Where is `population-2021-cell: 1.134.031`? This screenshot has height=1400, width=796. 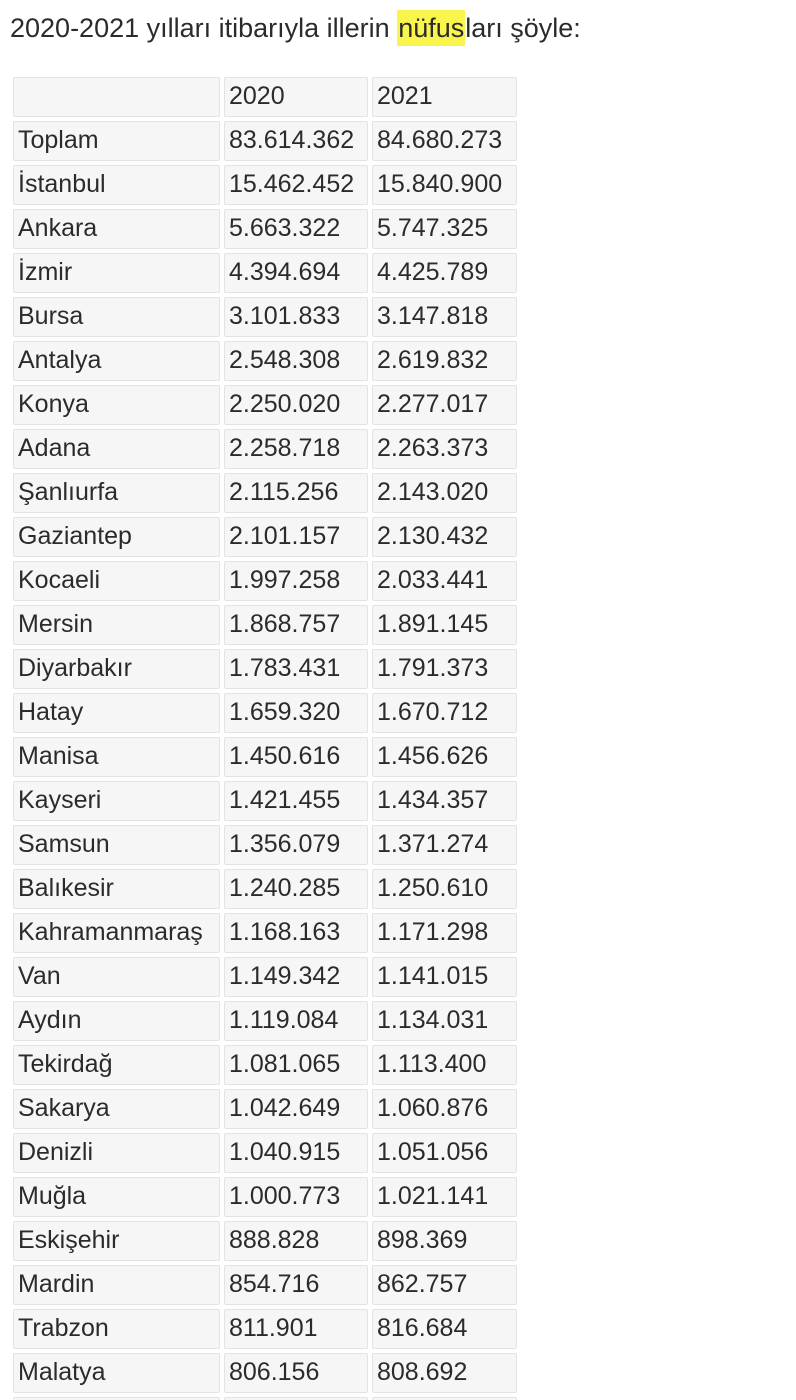
population-2021-cell: 1.134.031 is located at coordinates (444, 1020).